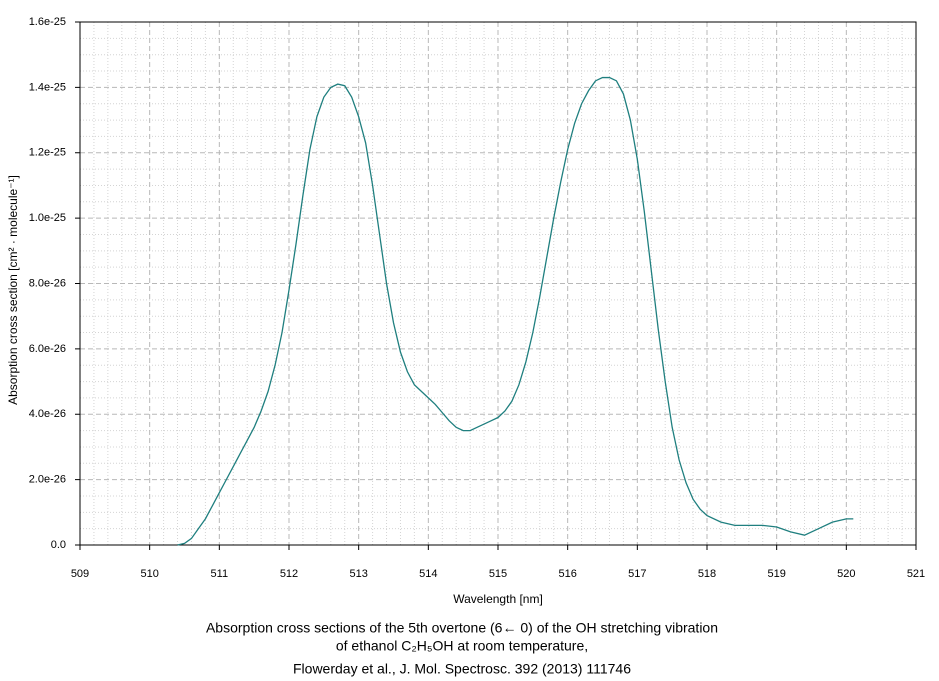 This screenshot has height=681, width=939. Describe the element at coordinates (47, 480) in the screenshot. I see `y-tick-label: 2.0e-26` at that location.